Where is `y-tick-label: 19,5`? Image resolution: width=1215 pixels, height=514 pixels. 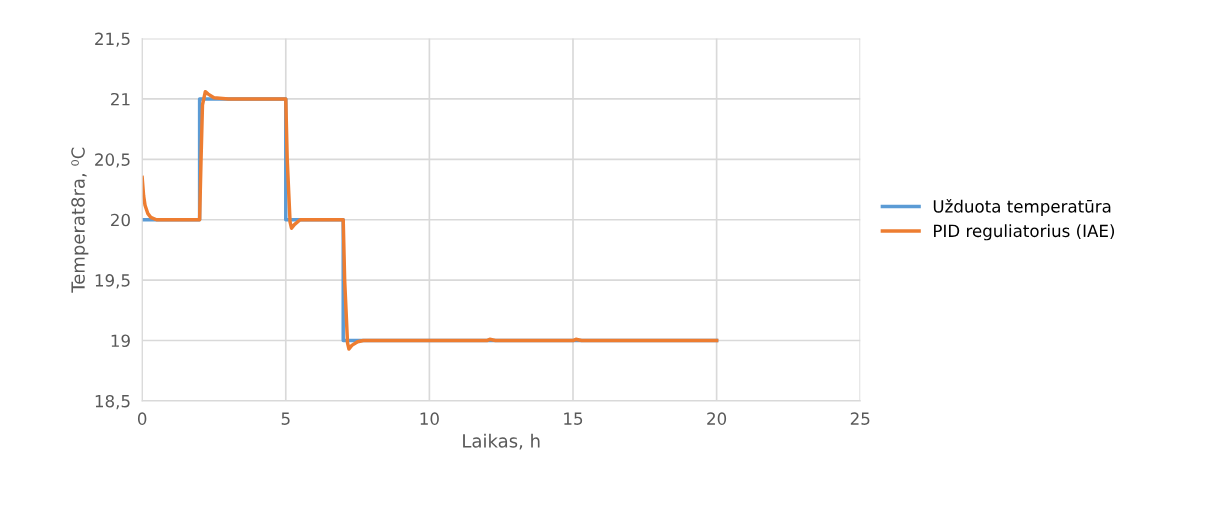
y-tick-label: 19,5 is located at coordinates (112, 281).